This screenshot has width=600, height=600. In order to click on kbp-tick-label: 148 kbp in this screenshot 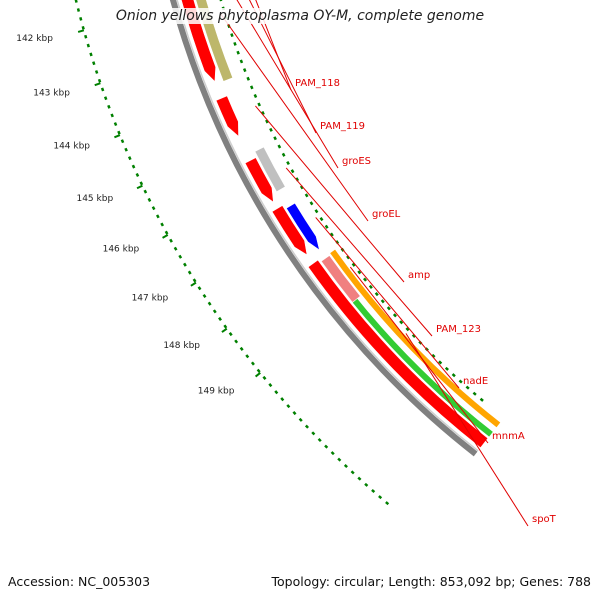, I will do `click(181, 346)`.